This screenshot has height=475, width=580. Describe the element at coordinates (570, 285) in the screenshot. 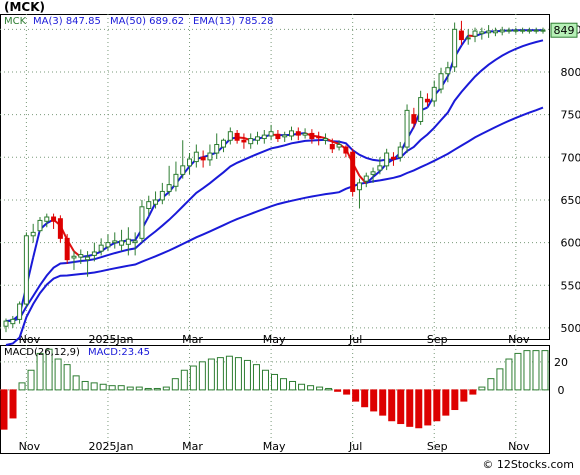

I see `price-axis-tick-label: 550` at that location.